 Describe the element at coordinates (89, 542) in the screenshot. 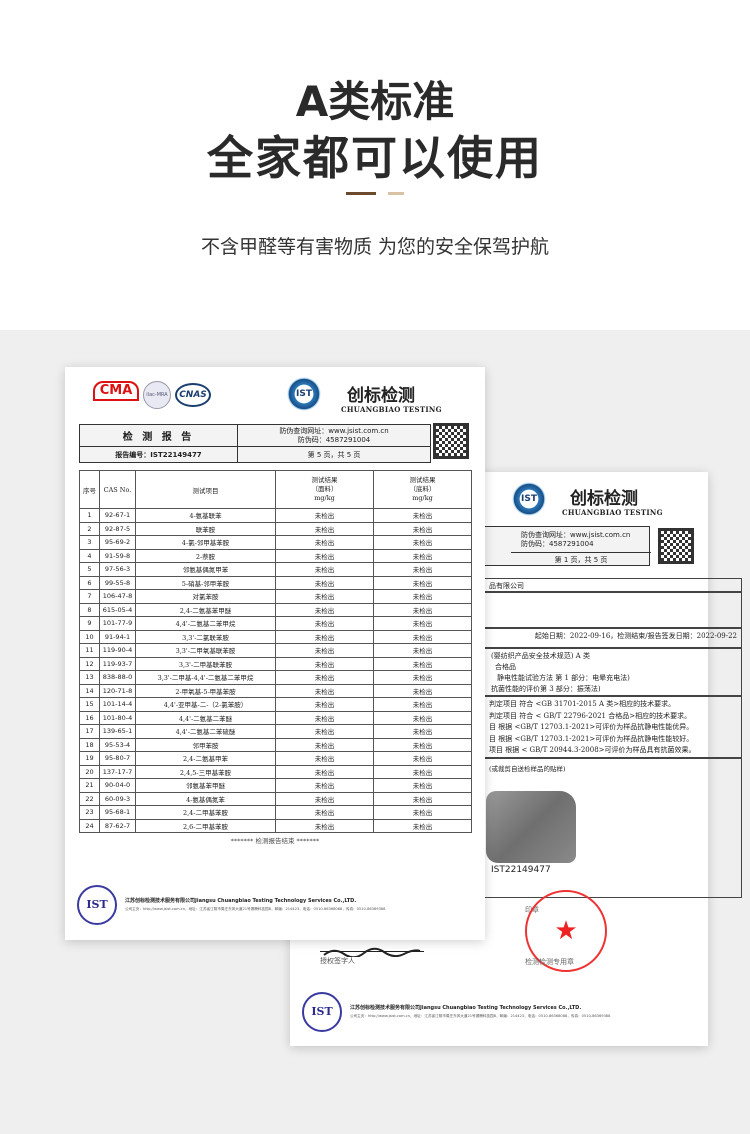

I see `row-index: 3` at that location.